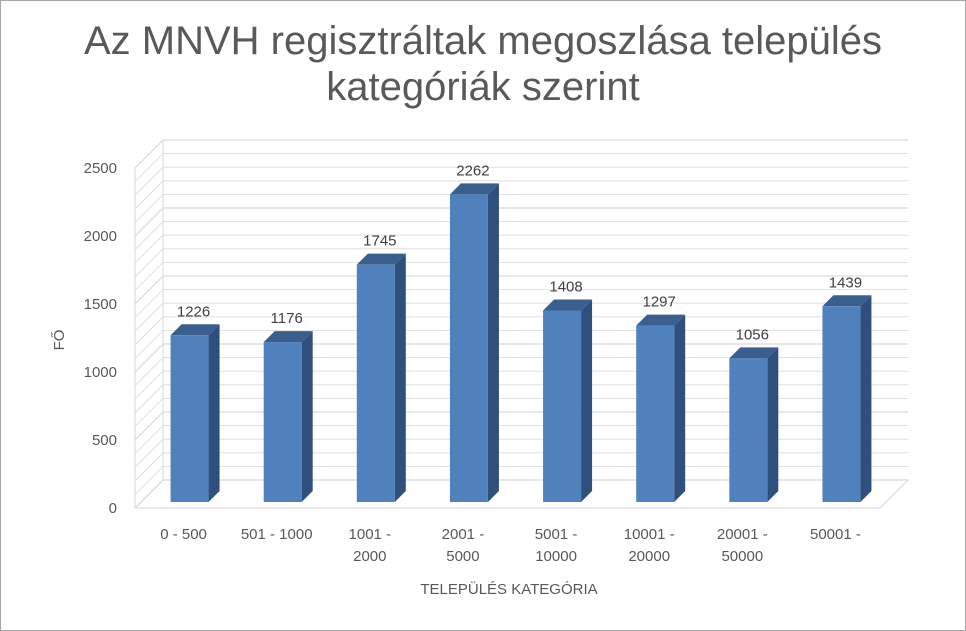 The height and width of the screenshot is (631, 966). What do you see at coordinates (649, 556) in the screenshot?
I see `x-tick-label: 20000` at bounding box center [649, 556].